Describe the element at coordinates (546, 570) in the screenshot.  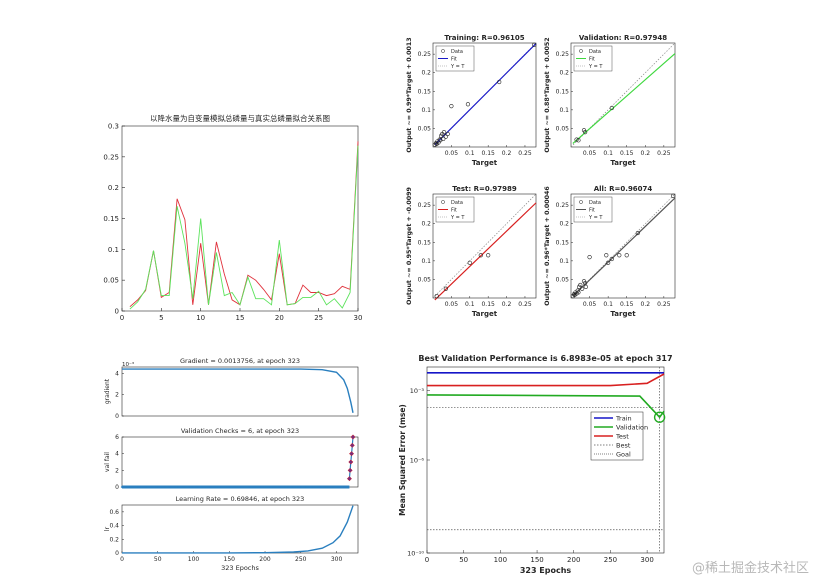
I see `performance-xlabel: 323 Epochs` at that location.